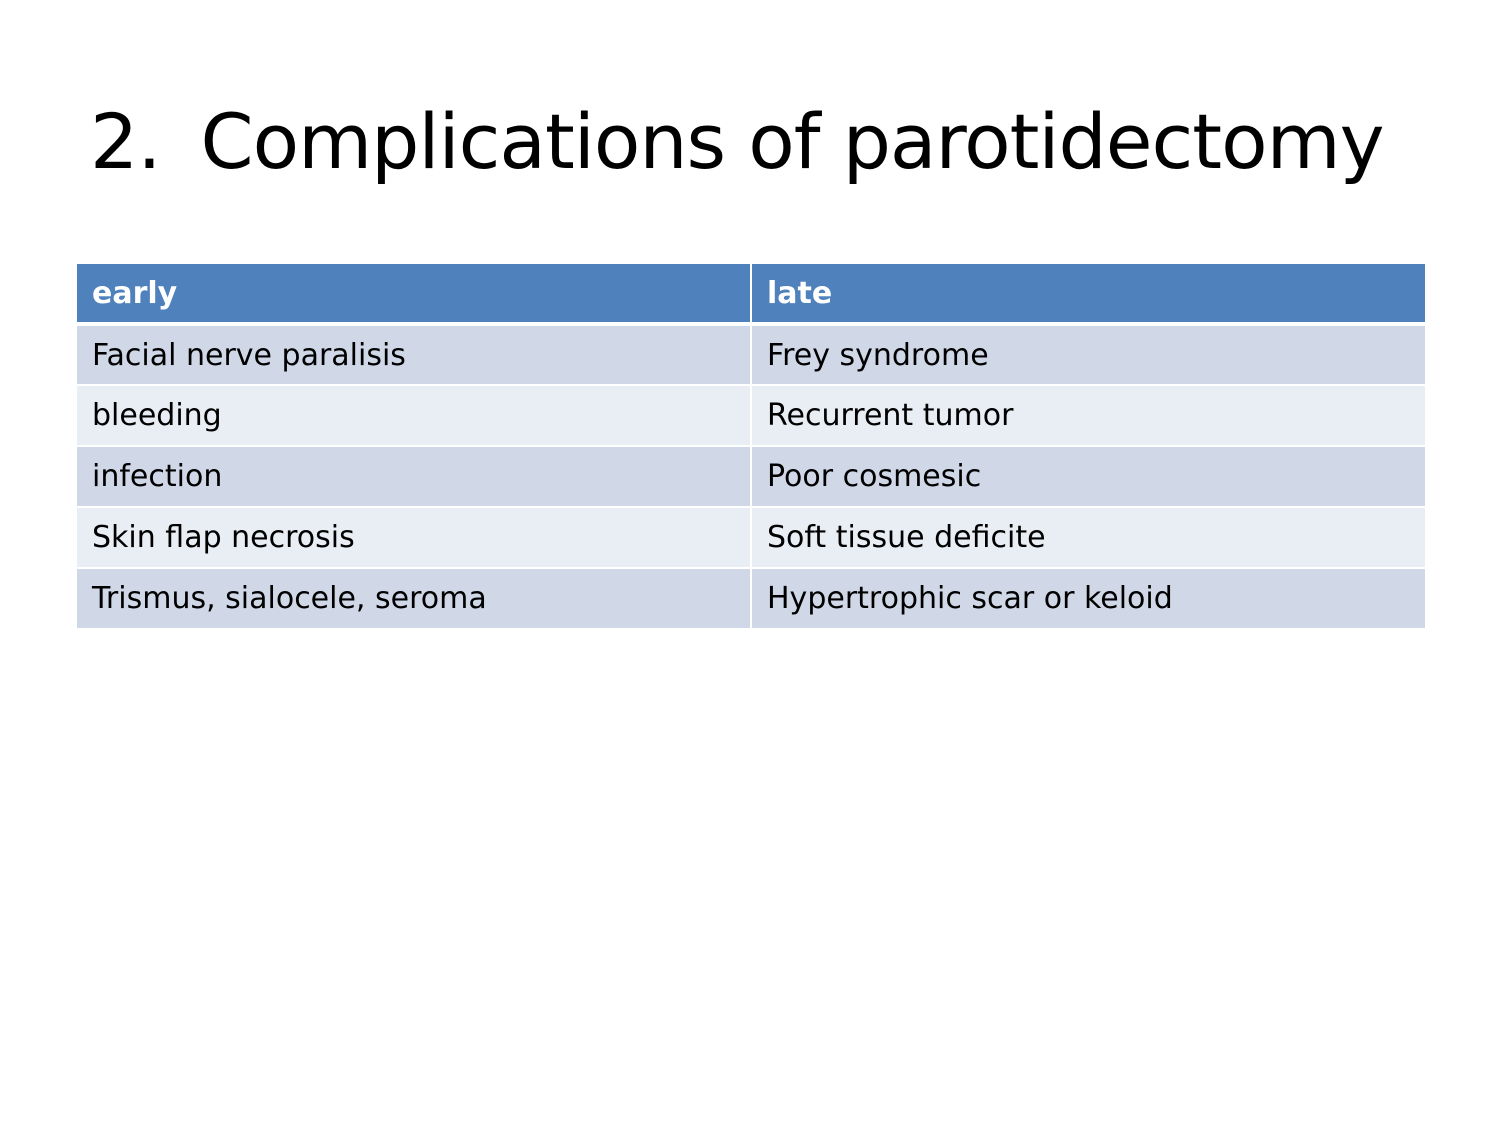 The image size is (1500, 1125). I want to click on cell-late: Recurrent tumor, so click(1088, 415).